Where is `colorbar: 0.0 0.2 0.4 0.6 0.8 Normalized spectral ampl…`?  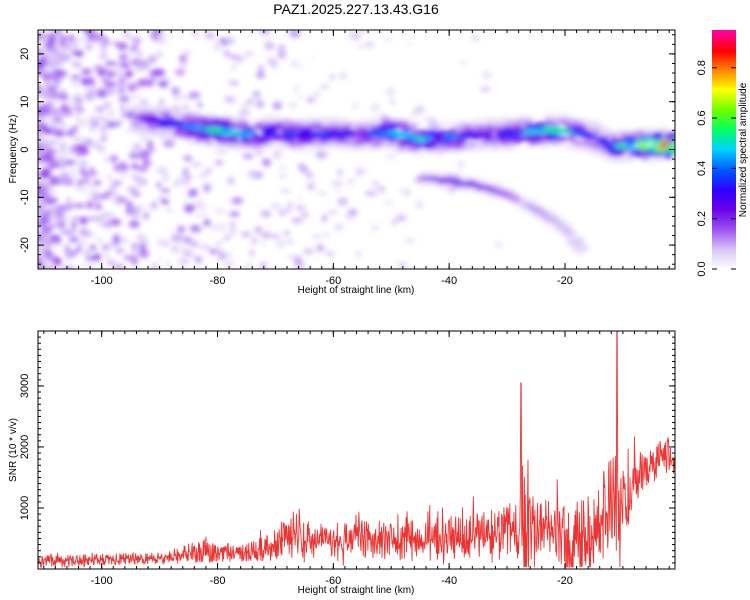 colorbar: 0.0 0.2 0.4 0.6 0.8 Normalized spectral ampl… is located at coordinates (722, 153).